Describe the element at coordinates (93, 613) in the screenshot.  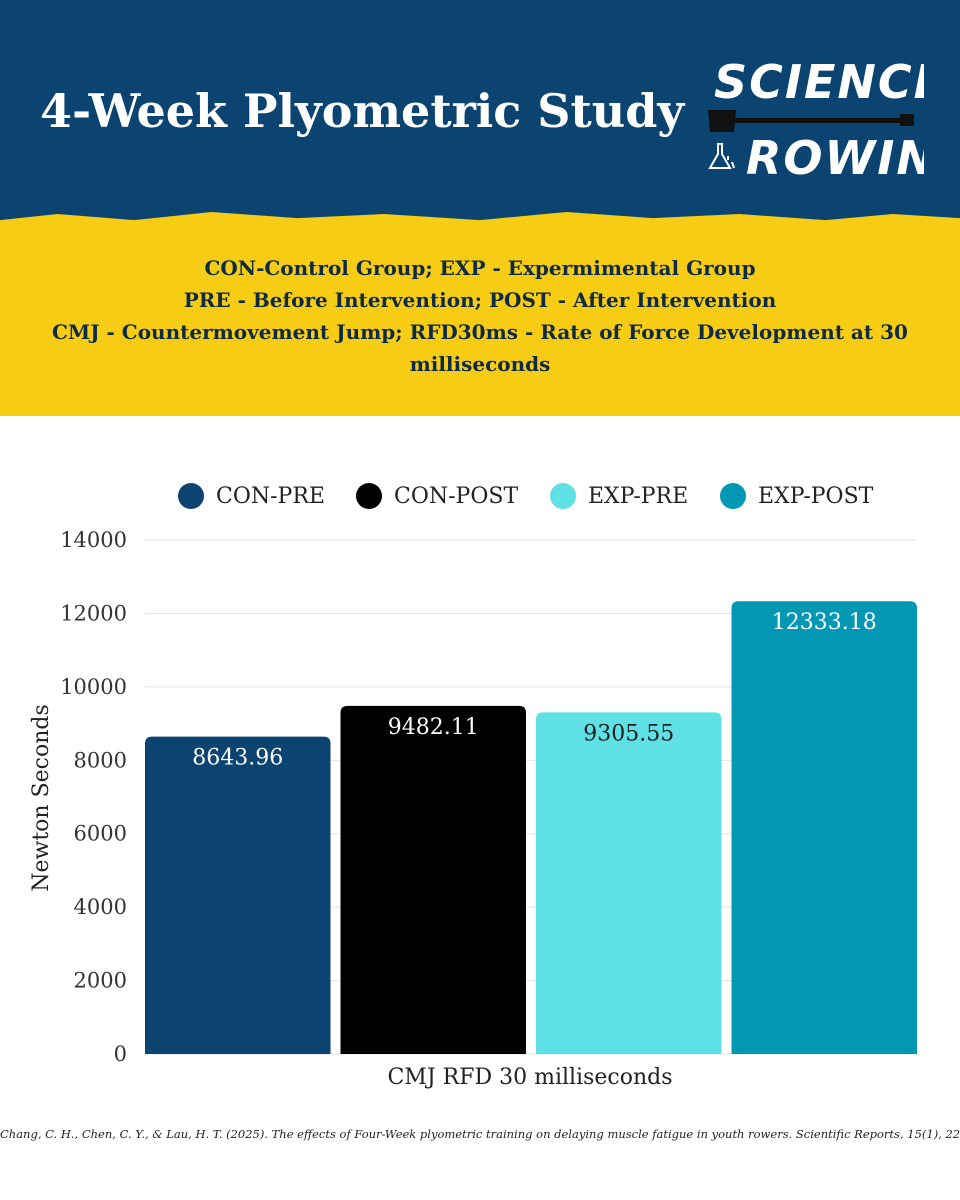
I see `y-tick-label-12000: 12000` at that location.